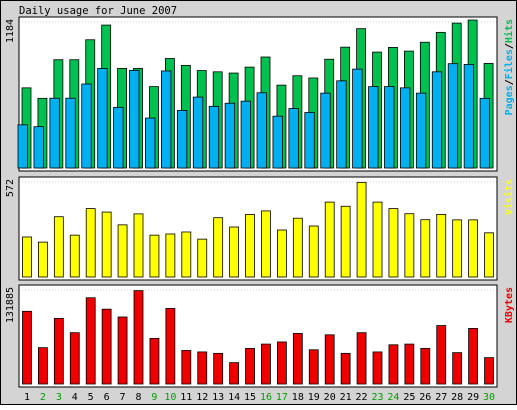  What do you see at coordinates (441, 397) in the screenshot?
I see `x-tick-label: 27` at bounding box center [441, 397].